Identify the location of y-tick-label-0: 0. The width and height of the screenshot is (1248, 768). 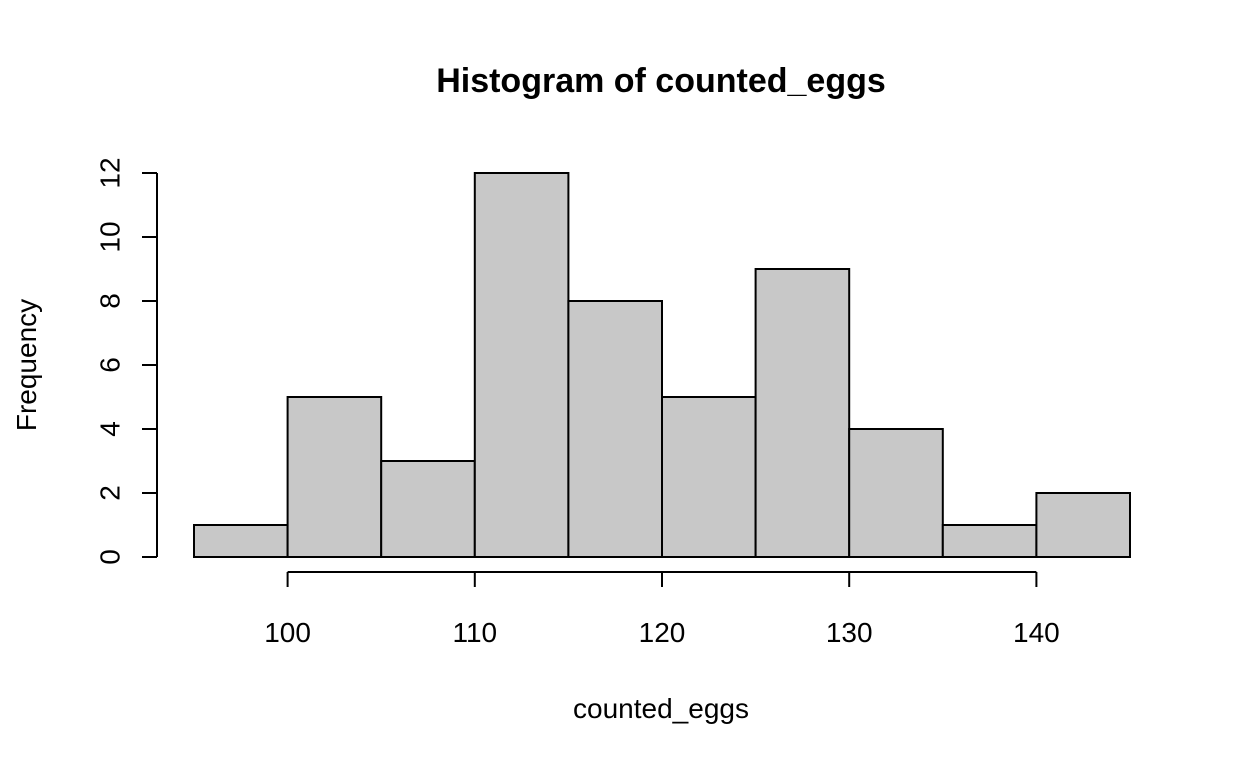
(110, 557).